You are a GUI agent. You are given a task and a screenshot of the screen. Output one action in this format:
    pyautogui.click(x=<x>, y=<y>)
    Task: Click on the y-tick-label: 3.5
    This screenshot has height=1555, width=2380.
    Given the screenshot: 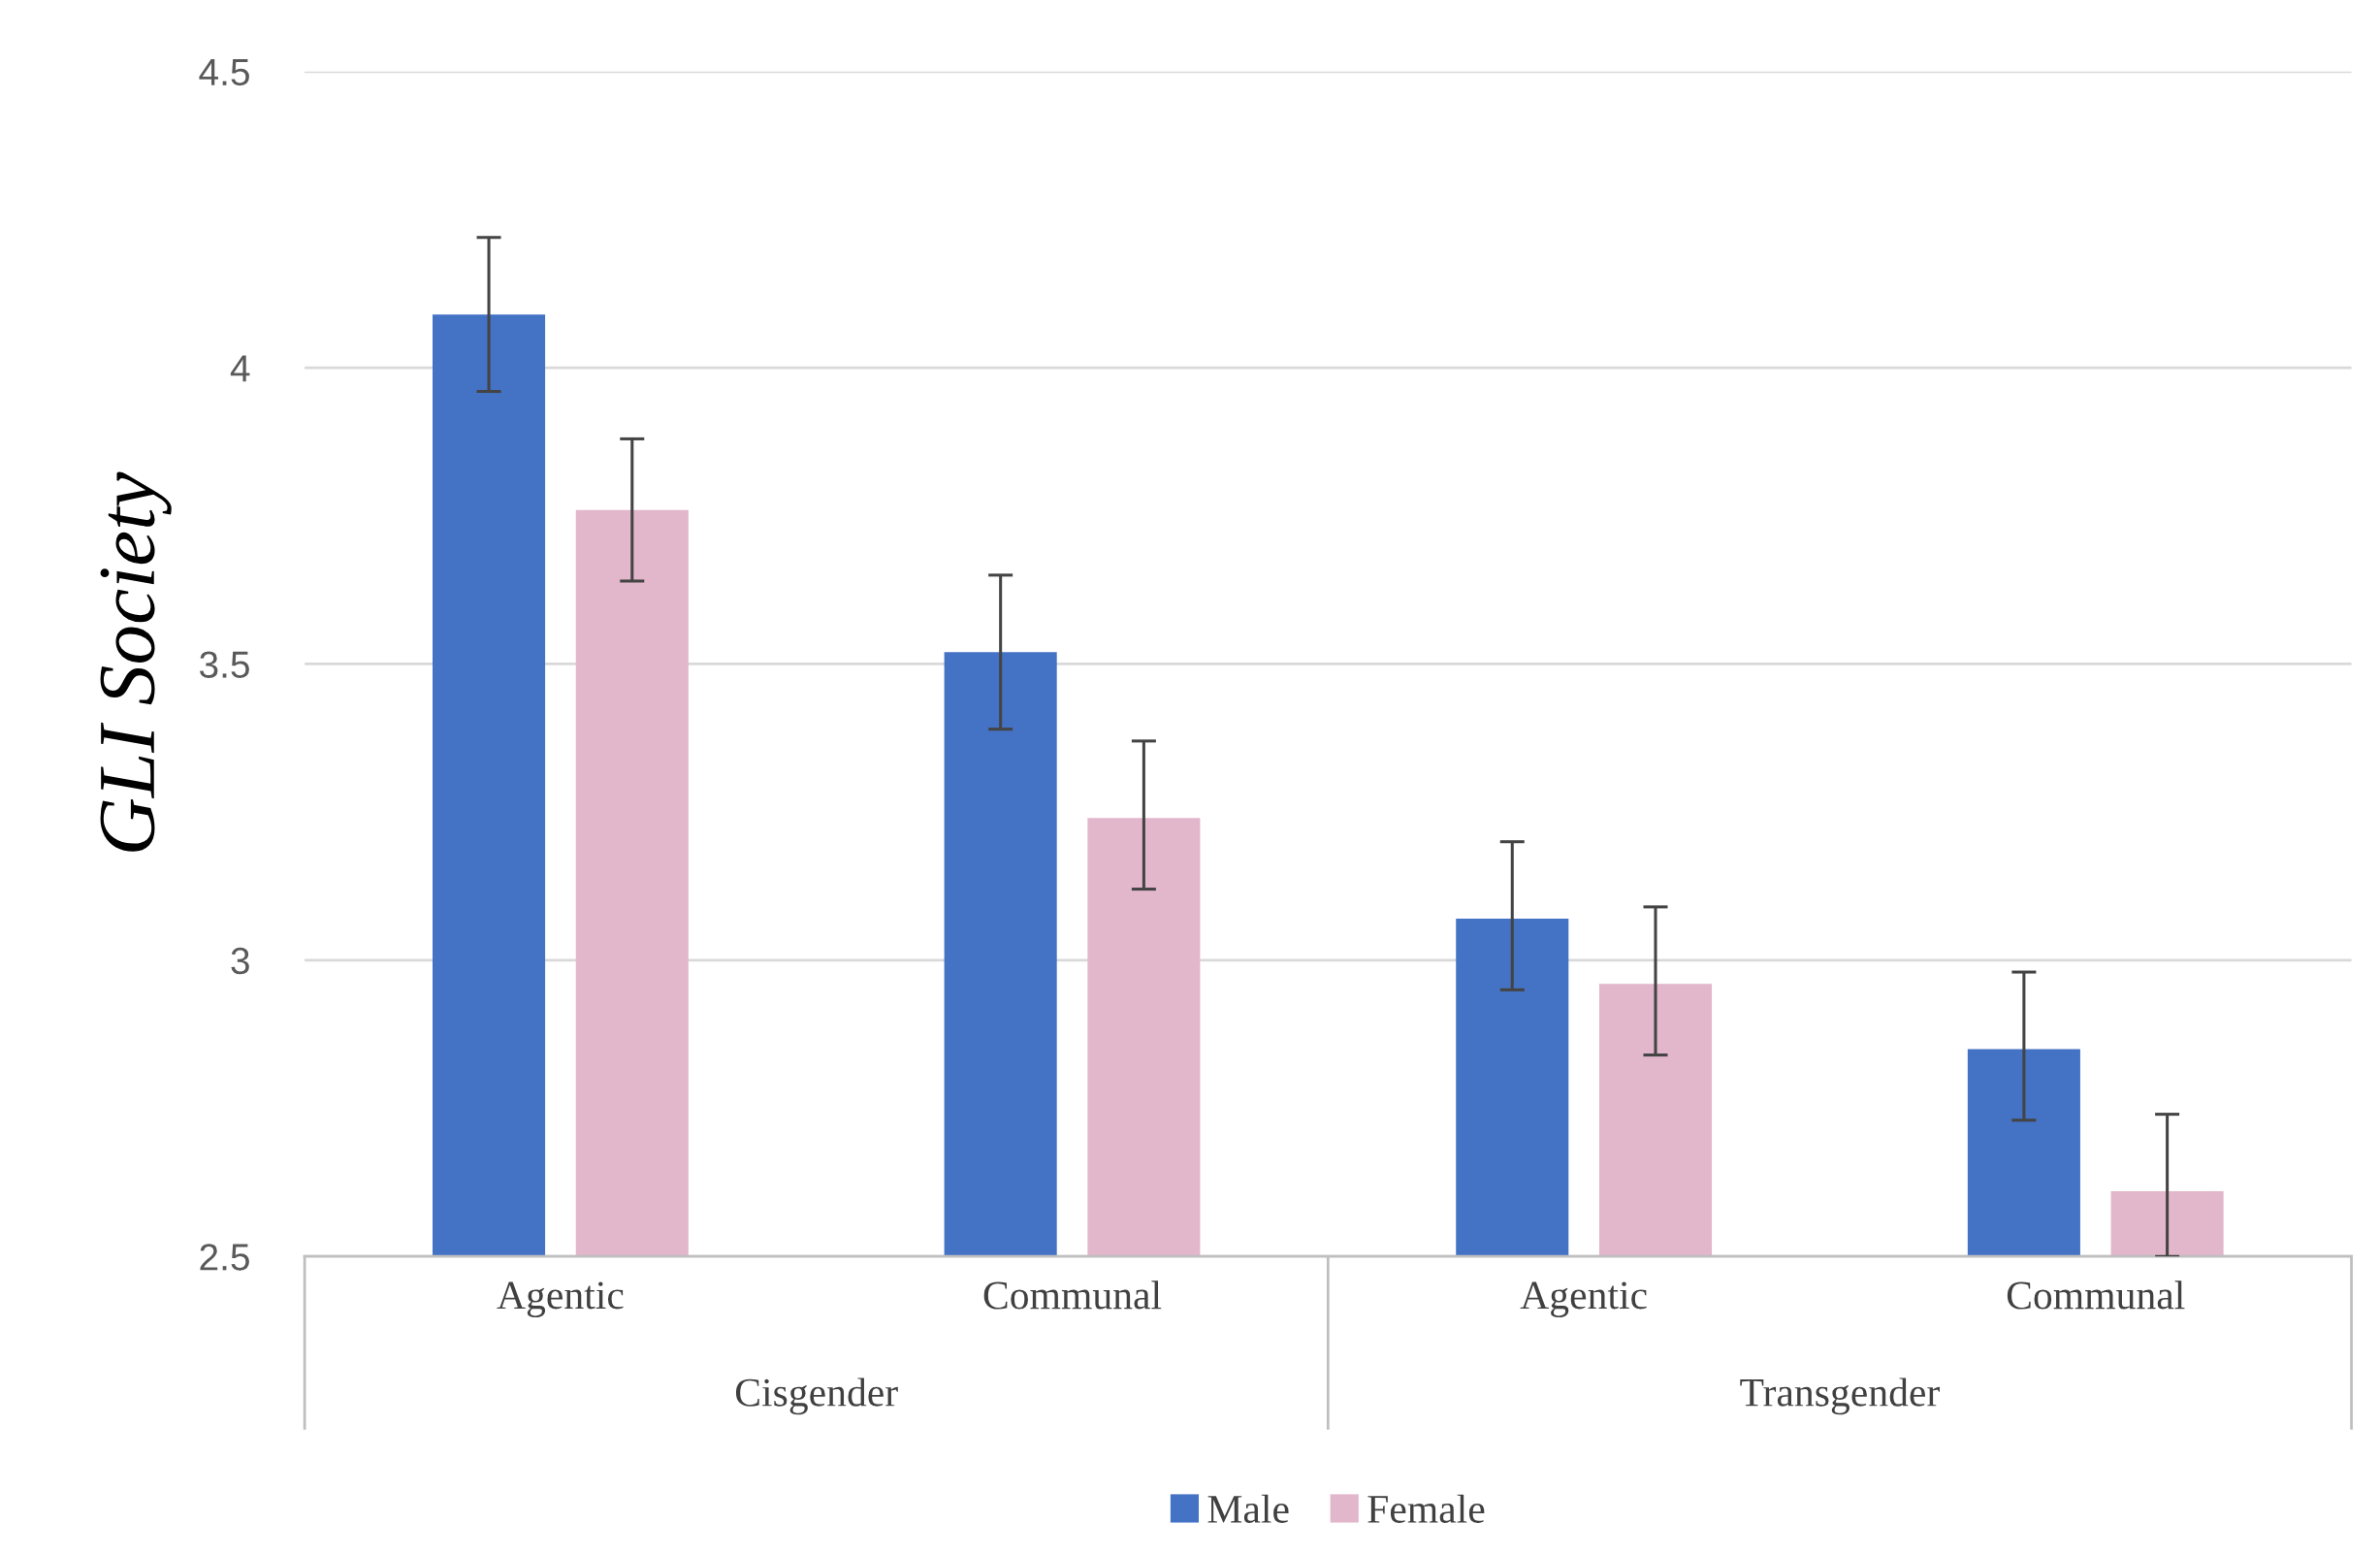 What is the action you would take?
    pyautogui.click(x=224, y=664)
    